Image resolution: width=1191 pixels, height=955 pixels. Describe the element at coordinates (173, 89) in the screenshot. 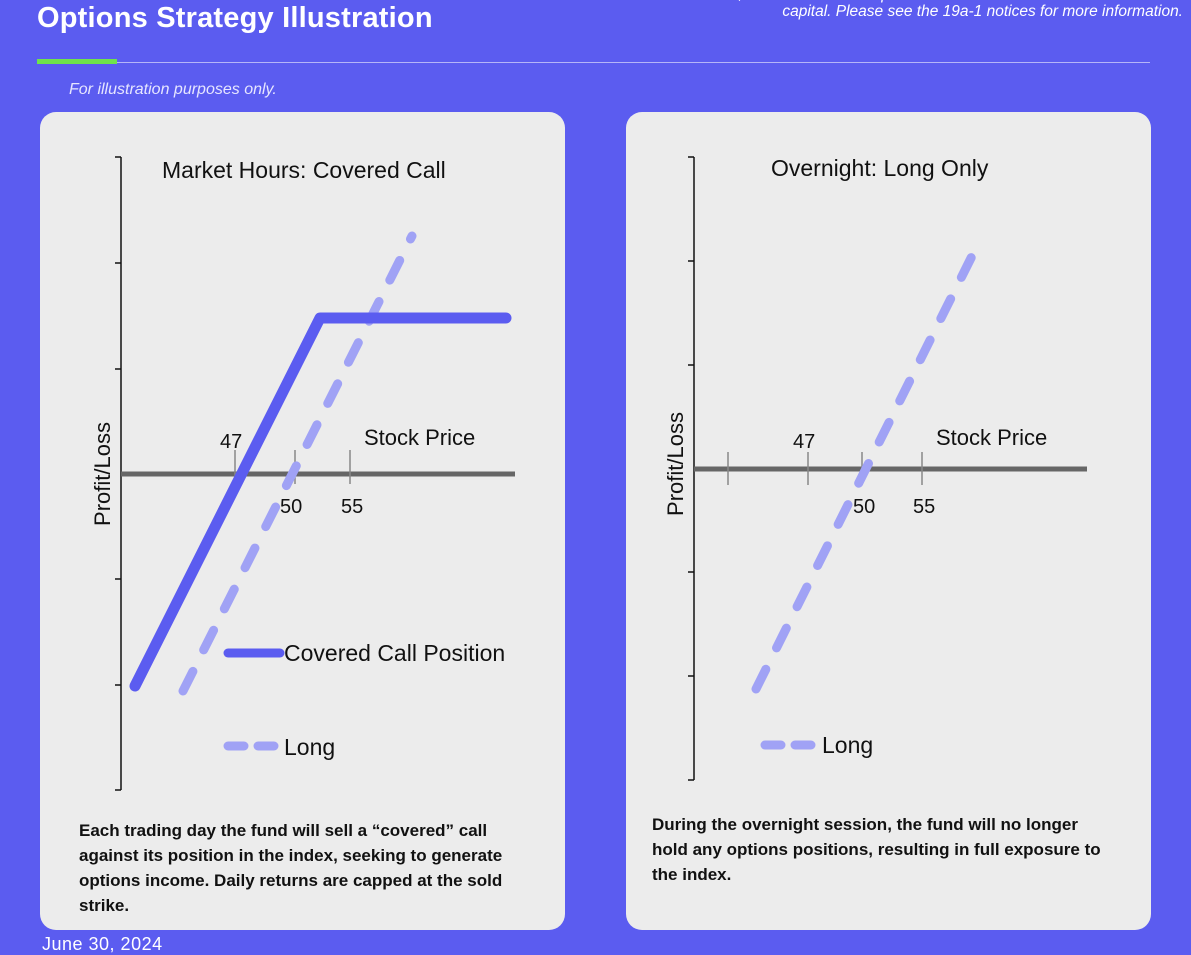

I see `illustration-note: For illustration purposes only.` at that location.